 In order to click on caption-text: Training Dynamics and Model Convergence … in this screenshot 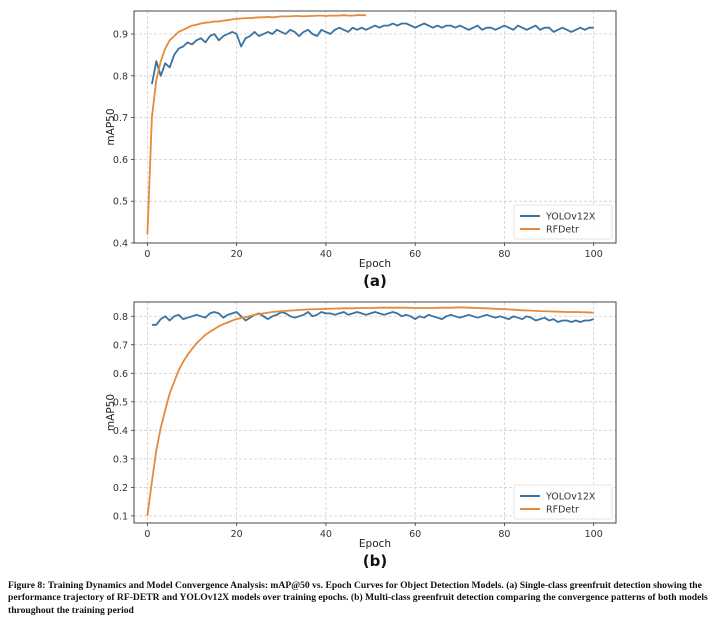, I will do `click(358, 598)`.